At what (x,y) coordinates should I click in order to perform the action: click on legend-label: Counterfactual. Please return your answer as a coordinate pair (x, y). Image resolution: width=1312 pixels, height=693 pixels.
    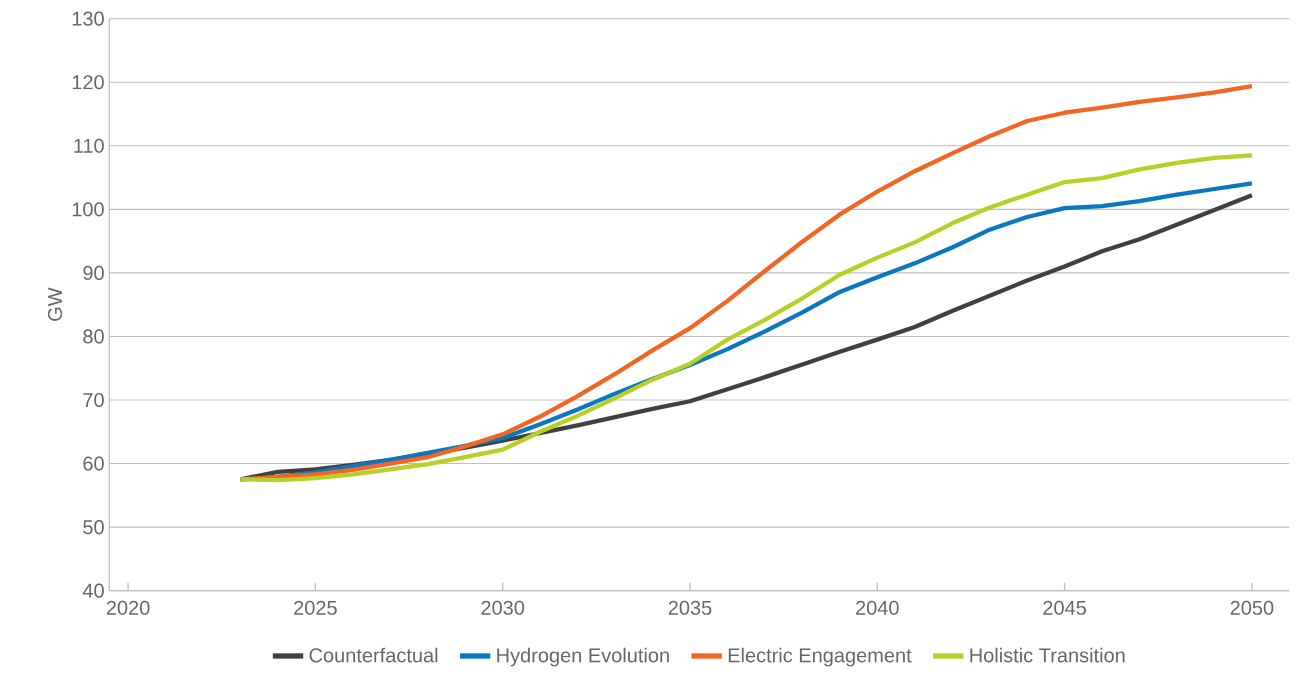
    Looking at the image, I should click on (373, 655).